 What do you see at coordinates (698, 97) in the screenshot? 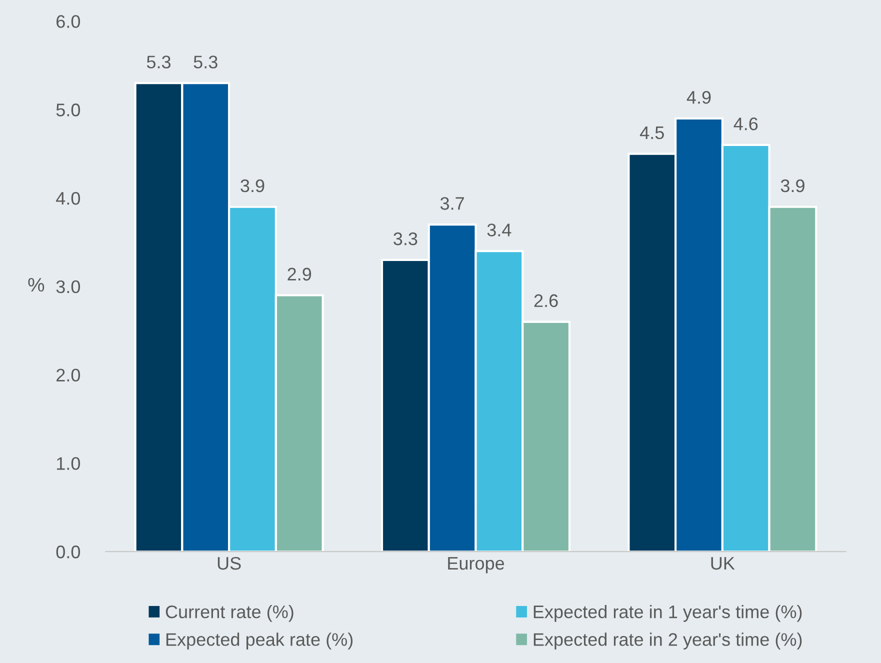
I see `data-label: 4.9` at bounding box center [698, 97].